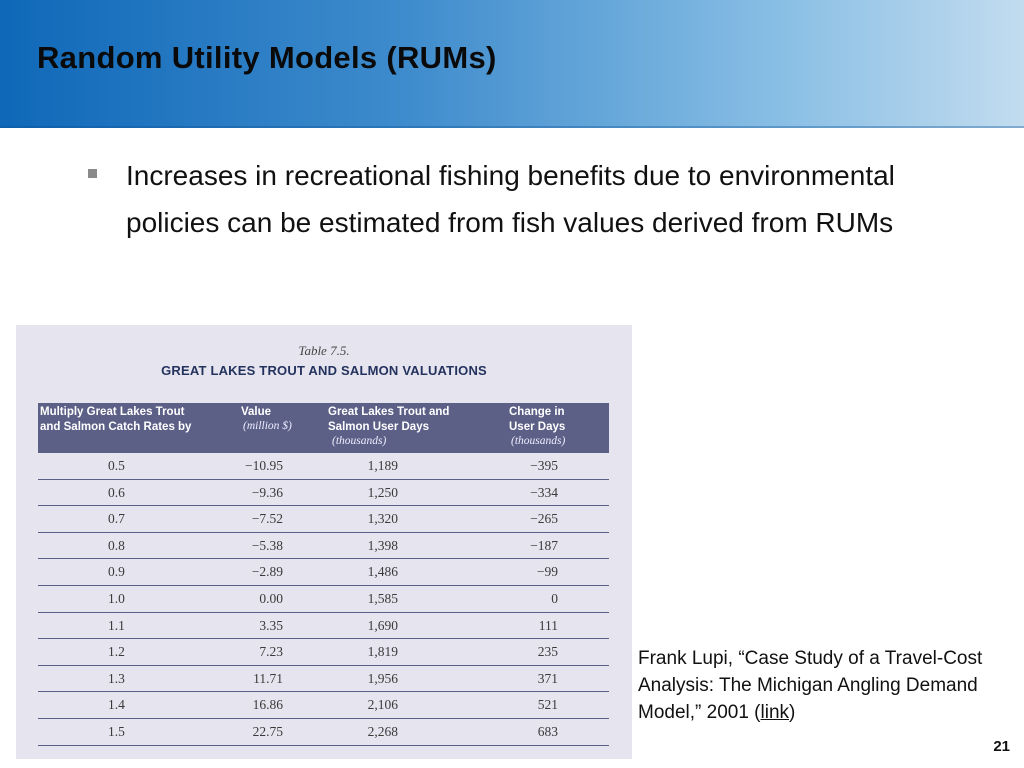  Describe the element at coordinates (267, 572) in the screenshot. I see `cell-value: −2.89` at that location.